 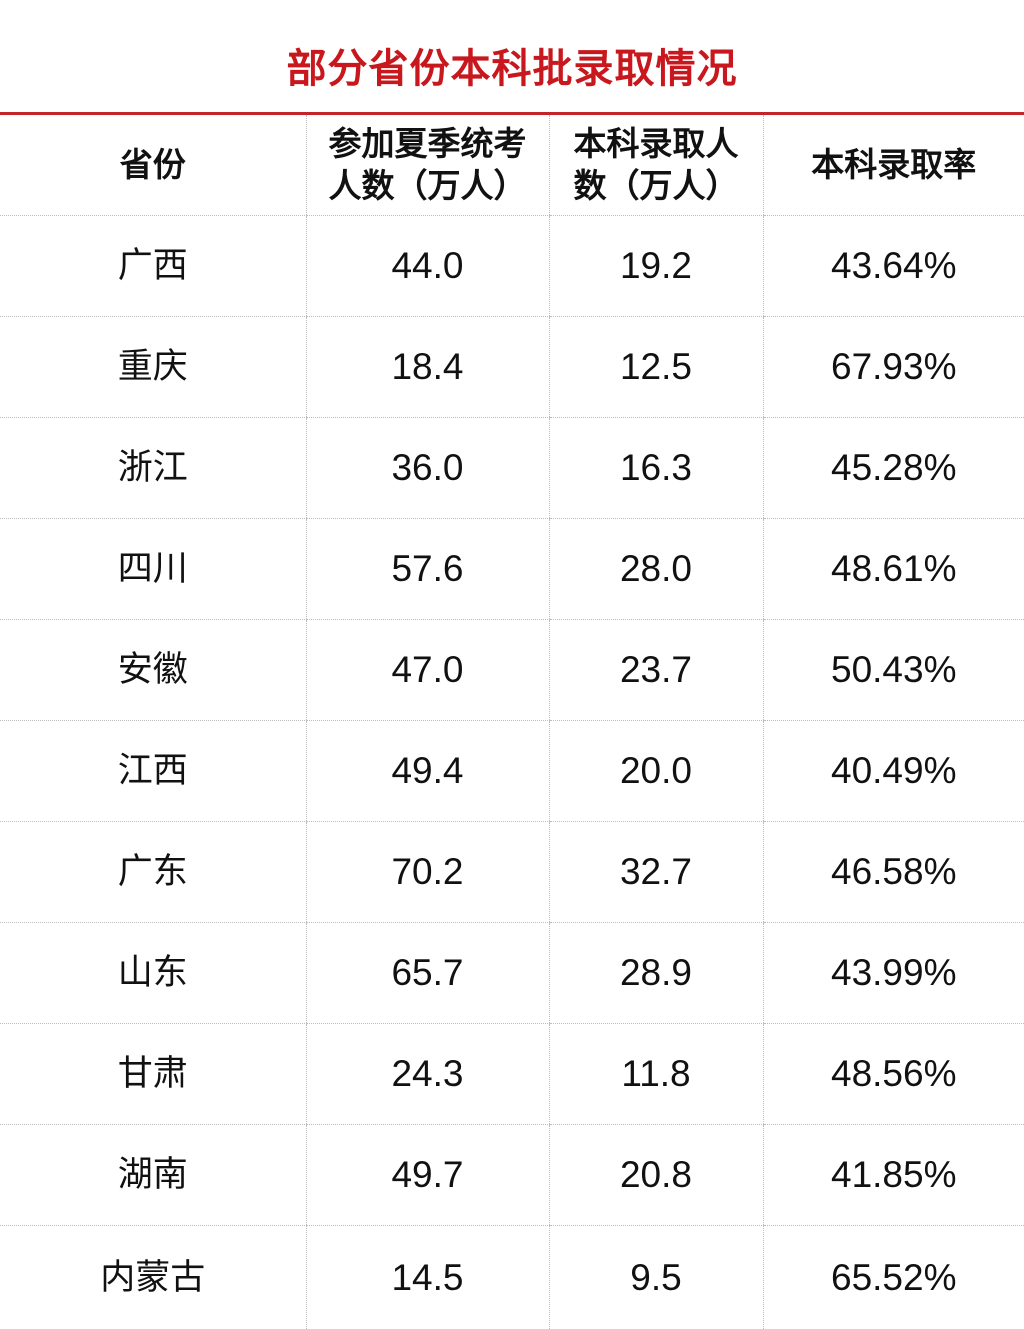 What do you see at coordinates (893, 973) in the screenshot?
I see `admission-rate-cell: 43.99%` at bounding box center [893, 973].